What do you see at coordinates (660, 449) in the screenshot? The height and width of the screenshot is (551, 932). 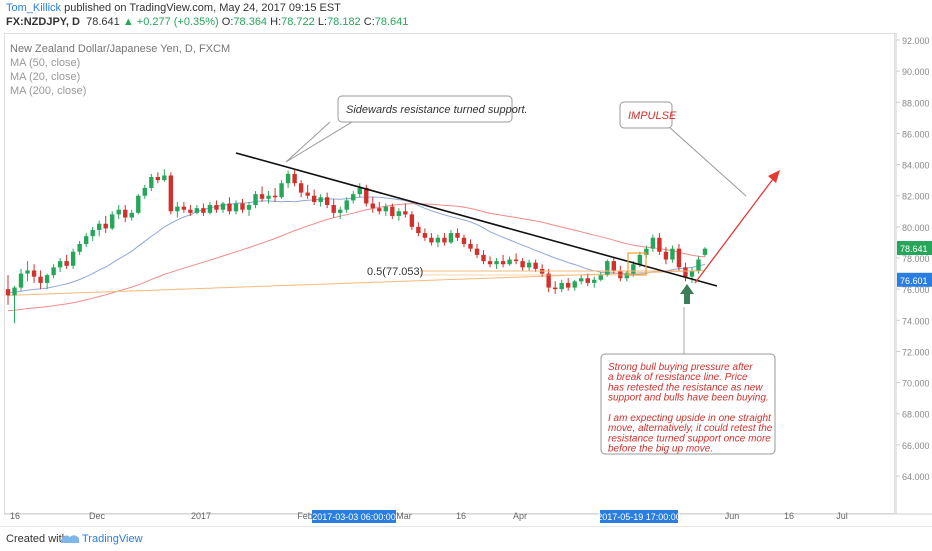 I see `analysis-line: before the big up move.` at bounding box center [660, 449].